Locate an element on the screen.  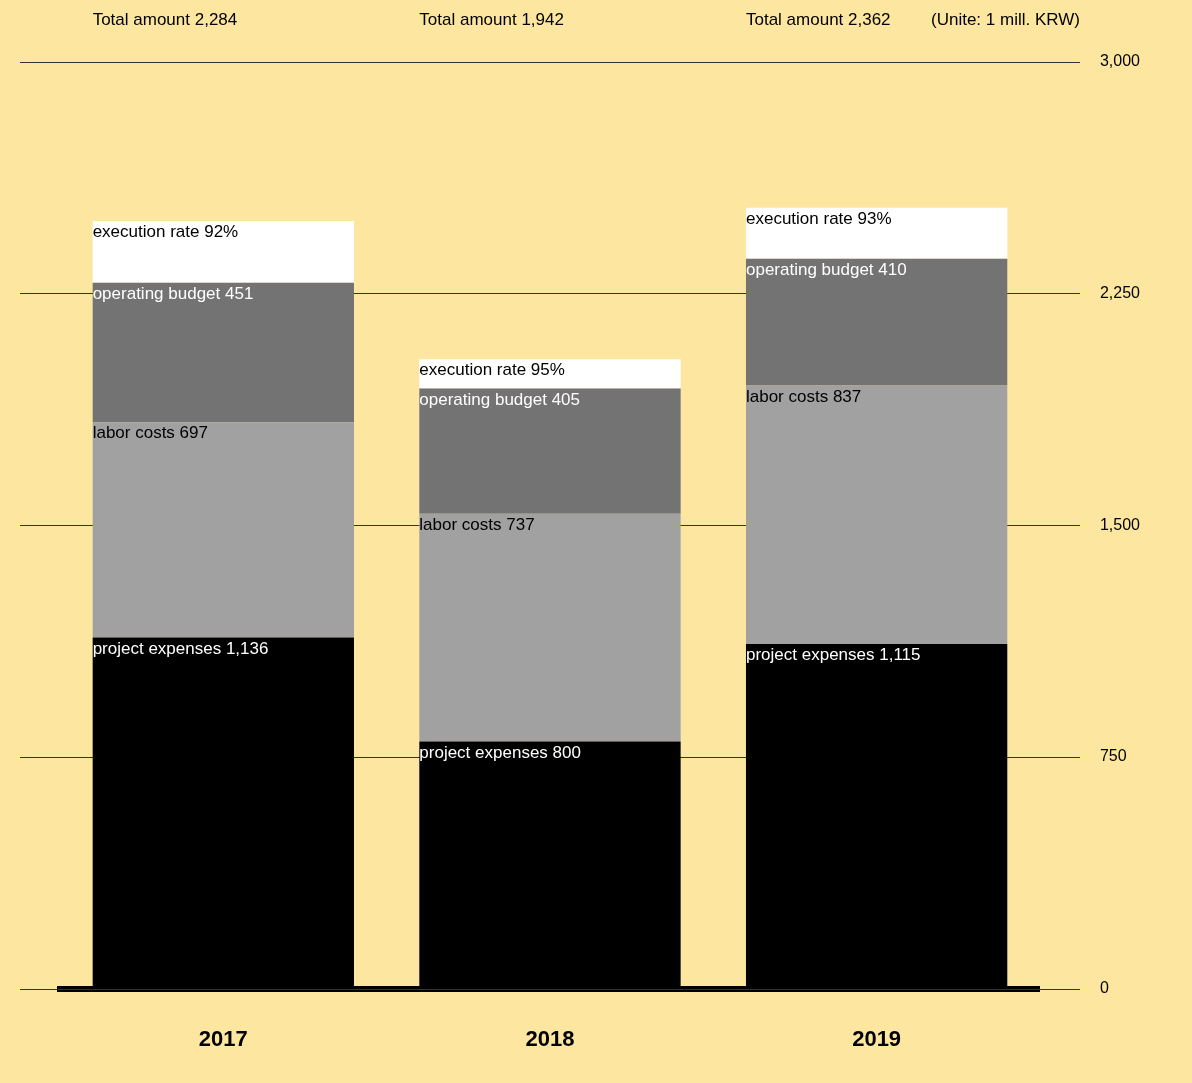
data-label: labor costs 837 is located at coordinates (803, 396).